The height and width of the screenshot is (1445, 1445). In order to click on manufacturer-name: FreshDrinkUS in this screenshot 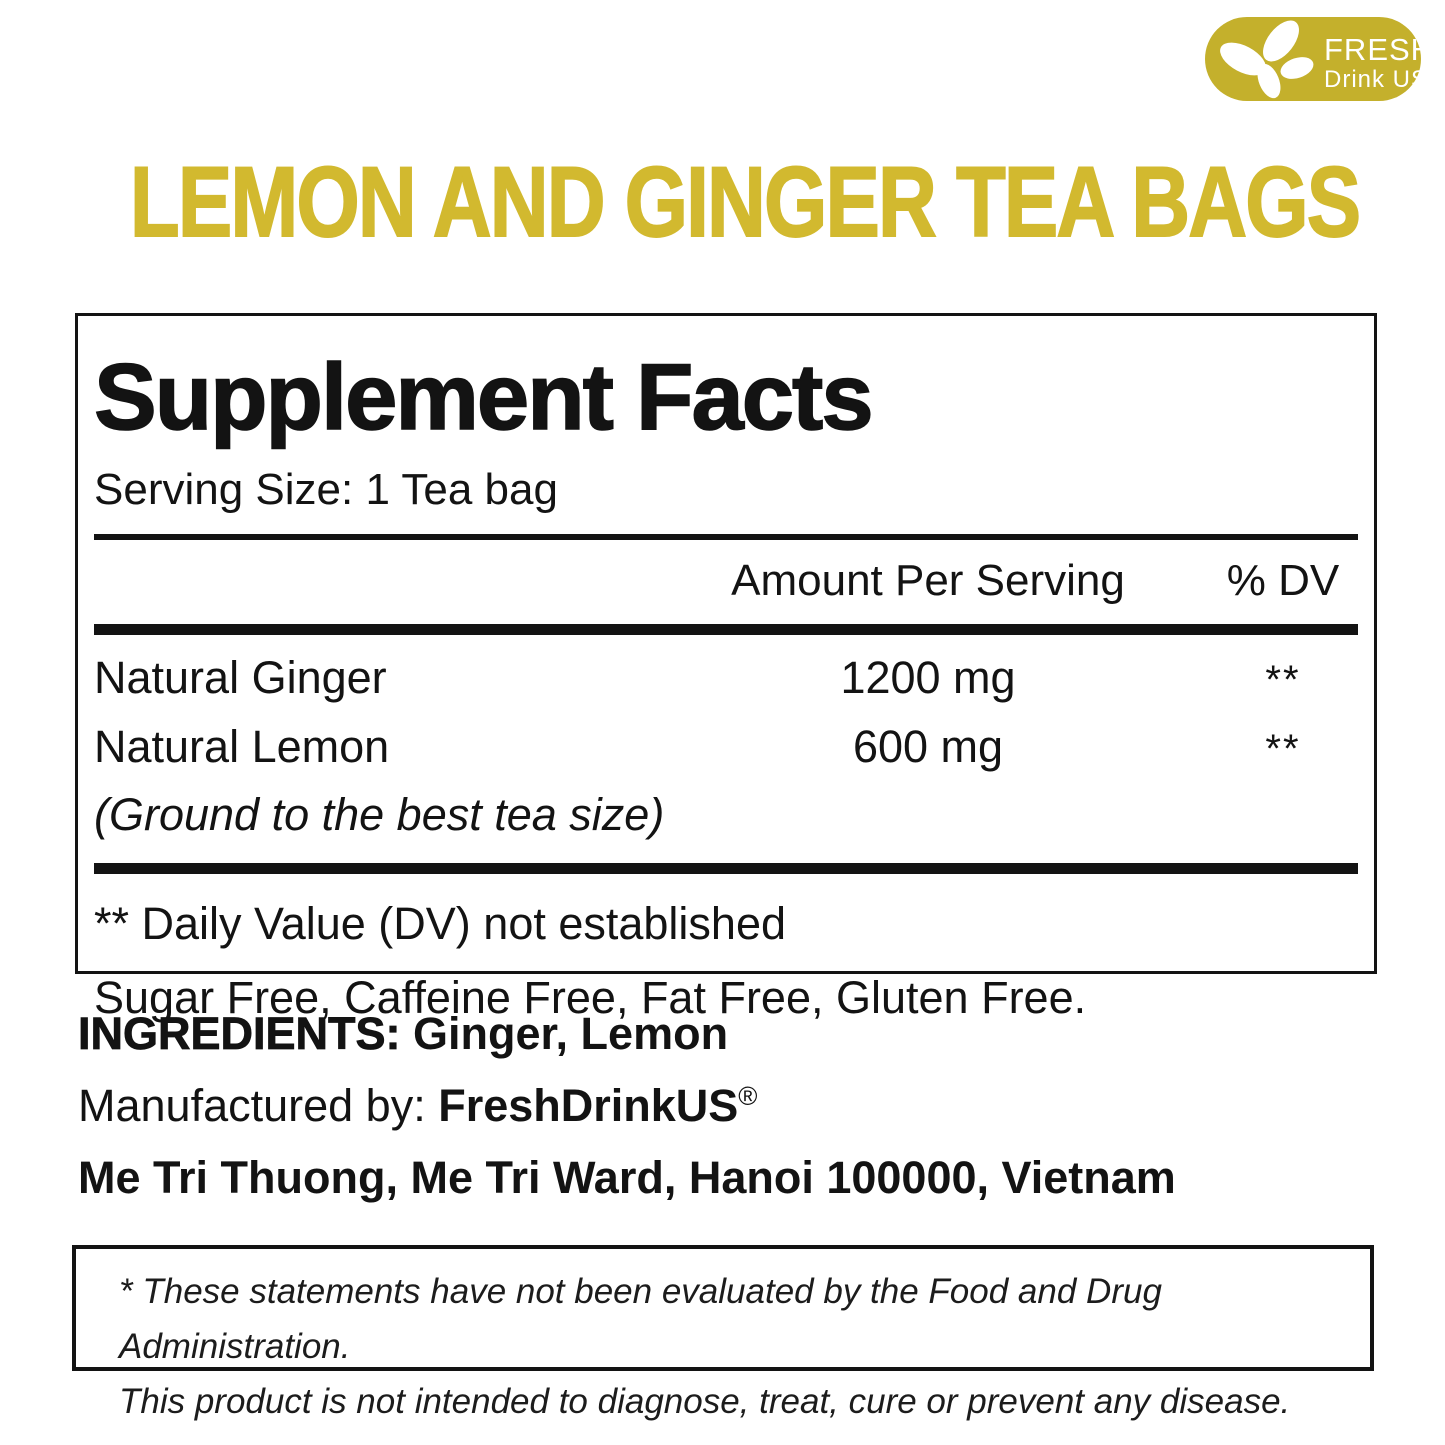, I will do `click(588, 1105)`.